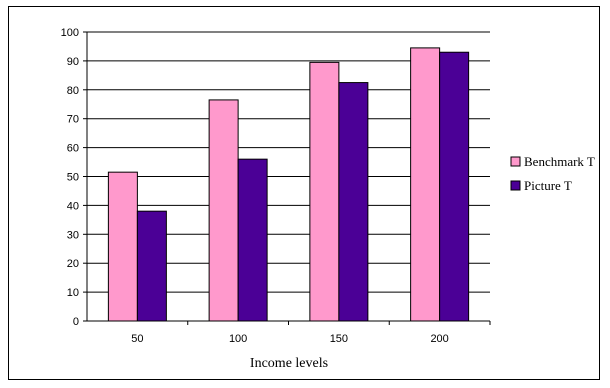 The height and width of the screenshot is (388, 610). Describe the element at coordinates (73, 264) in the screenshot. I see `y-tick-label: 20` at that location.